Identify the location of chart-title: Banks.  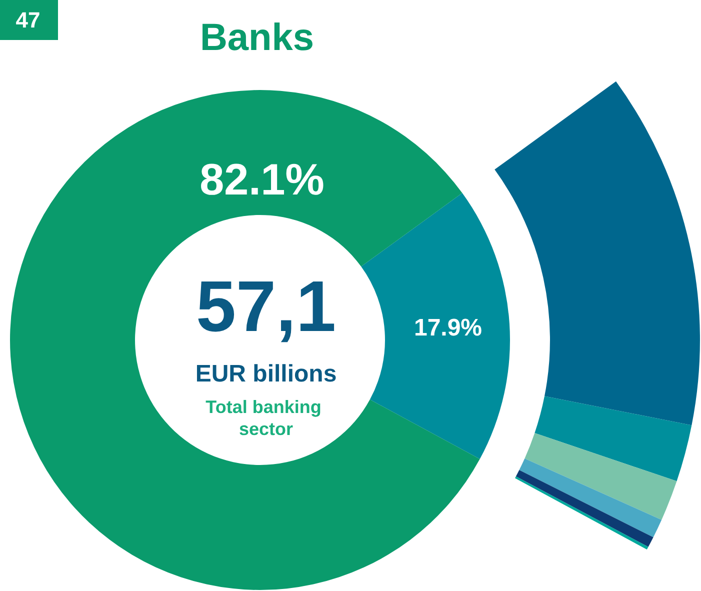
(257, 38).